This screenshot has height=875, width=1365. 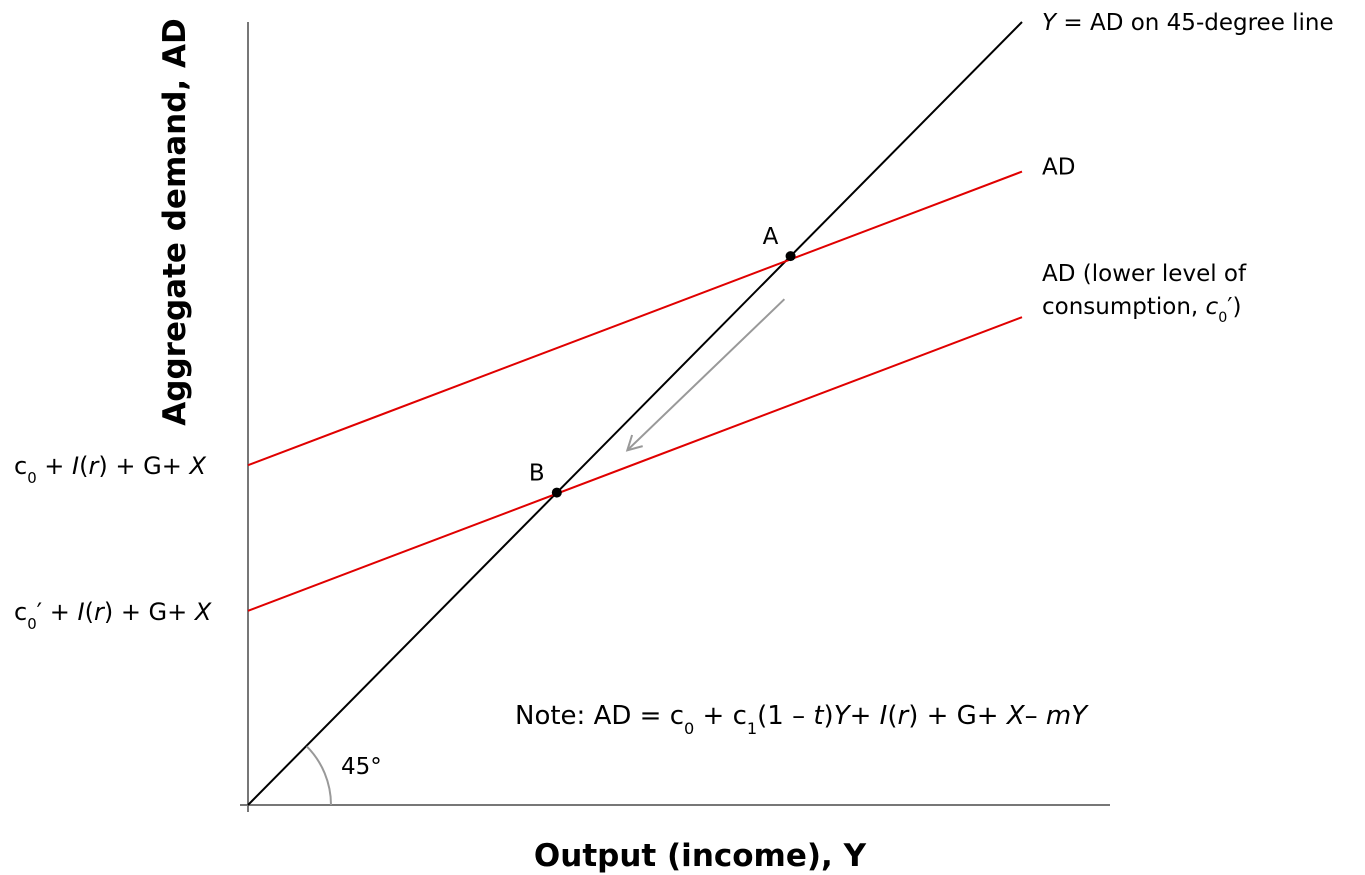 I want to click on equilibrium-point-a, so click(x=790, y=256).